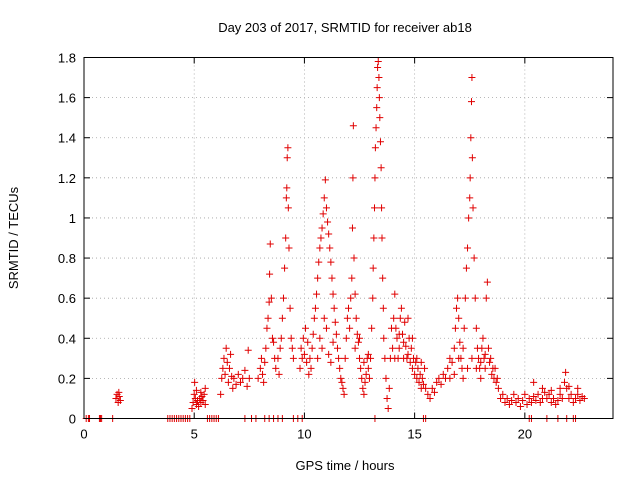  I want to click on x-tick-label: 0, so click(83, 434).